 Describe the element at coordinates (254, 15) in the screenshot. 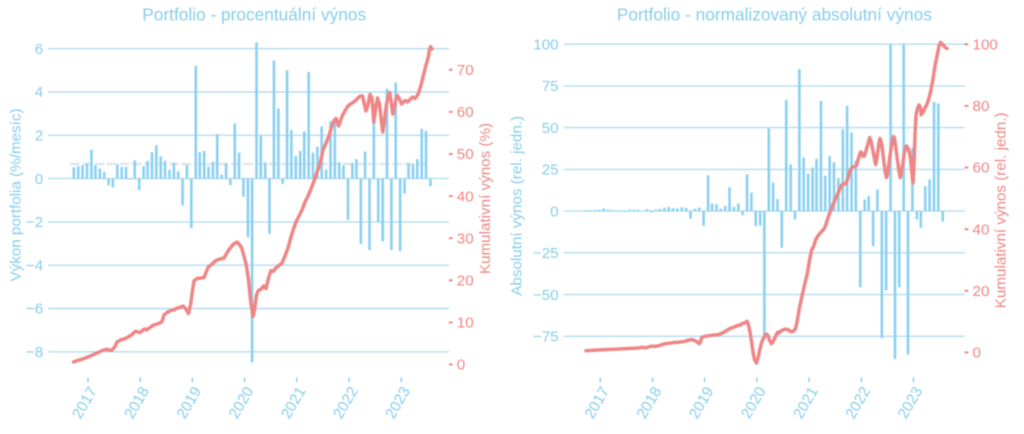

I see `svg-text: Portfolio - procentuální výnos` at that location.